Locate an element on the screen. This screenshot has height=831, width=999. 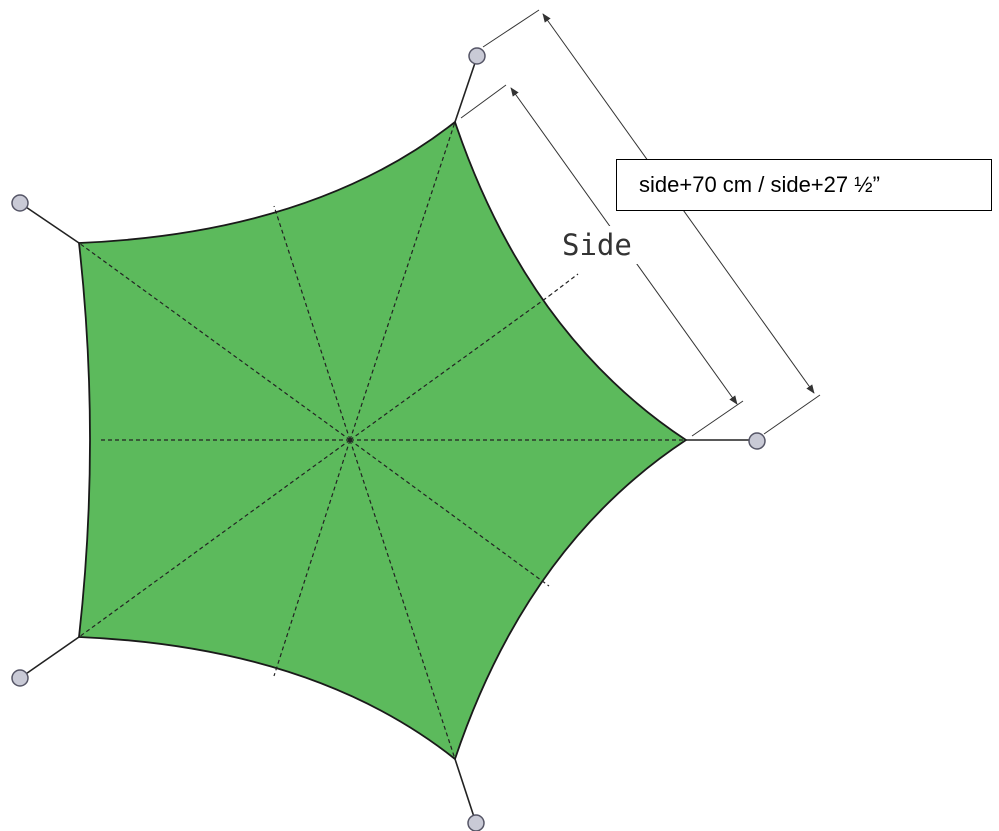
dimension-callout: side+70 cm / side+27 ½” is located at coordinates (804, 185).